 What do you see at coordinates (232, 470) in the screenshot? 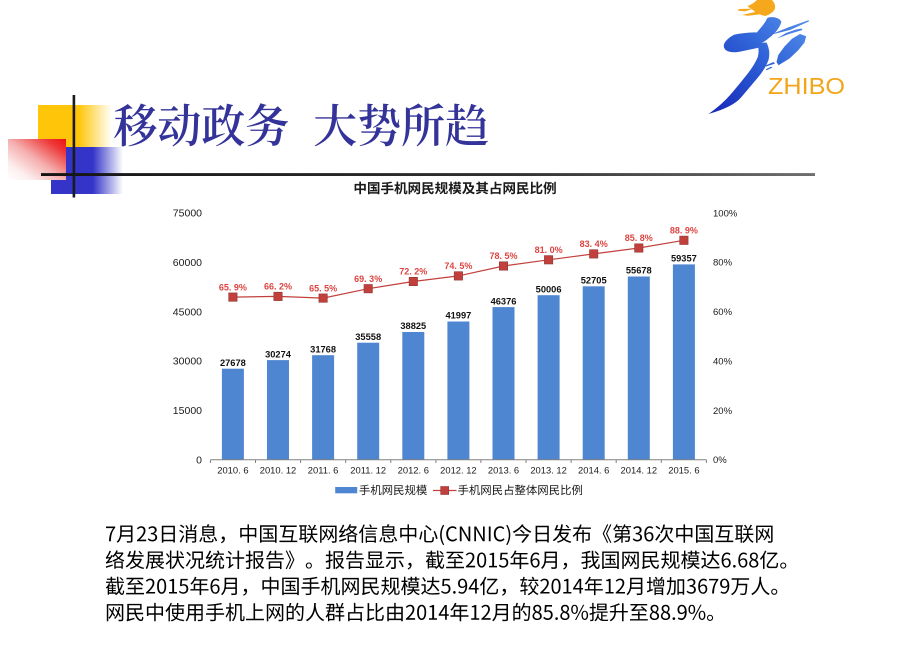
I see `svg-text: 2010. 6` at bounding box center [232, 470].